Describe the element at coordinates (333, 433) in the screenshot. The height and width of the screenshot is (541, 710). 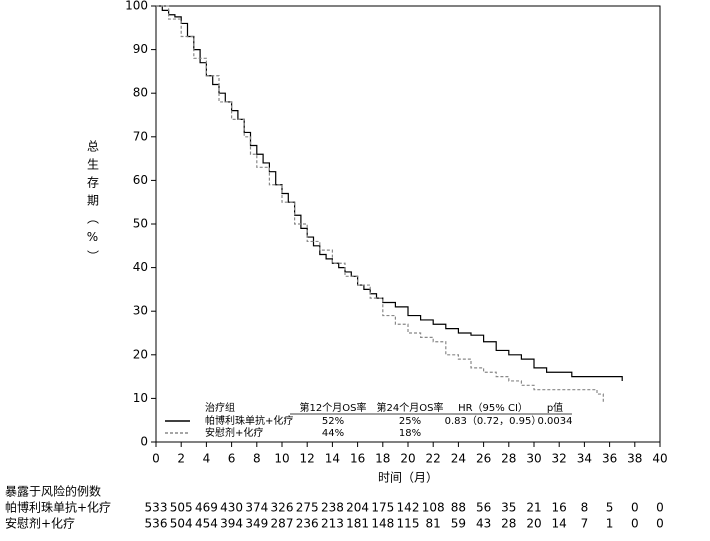
I see `legend-cell: 44%` at that location.